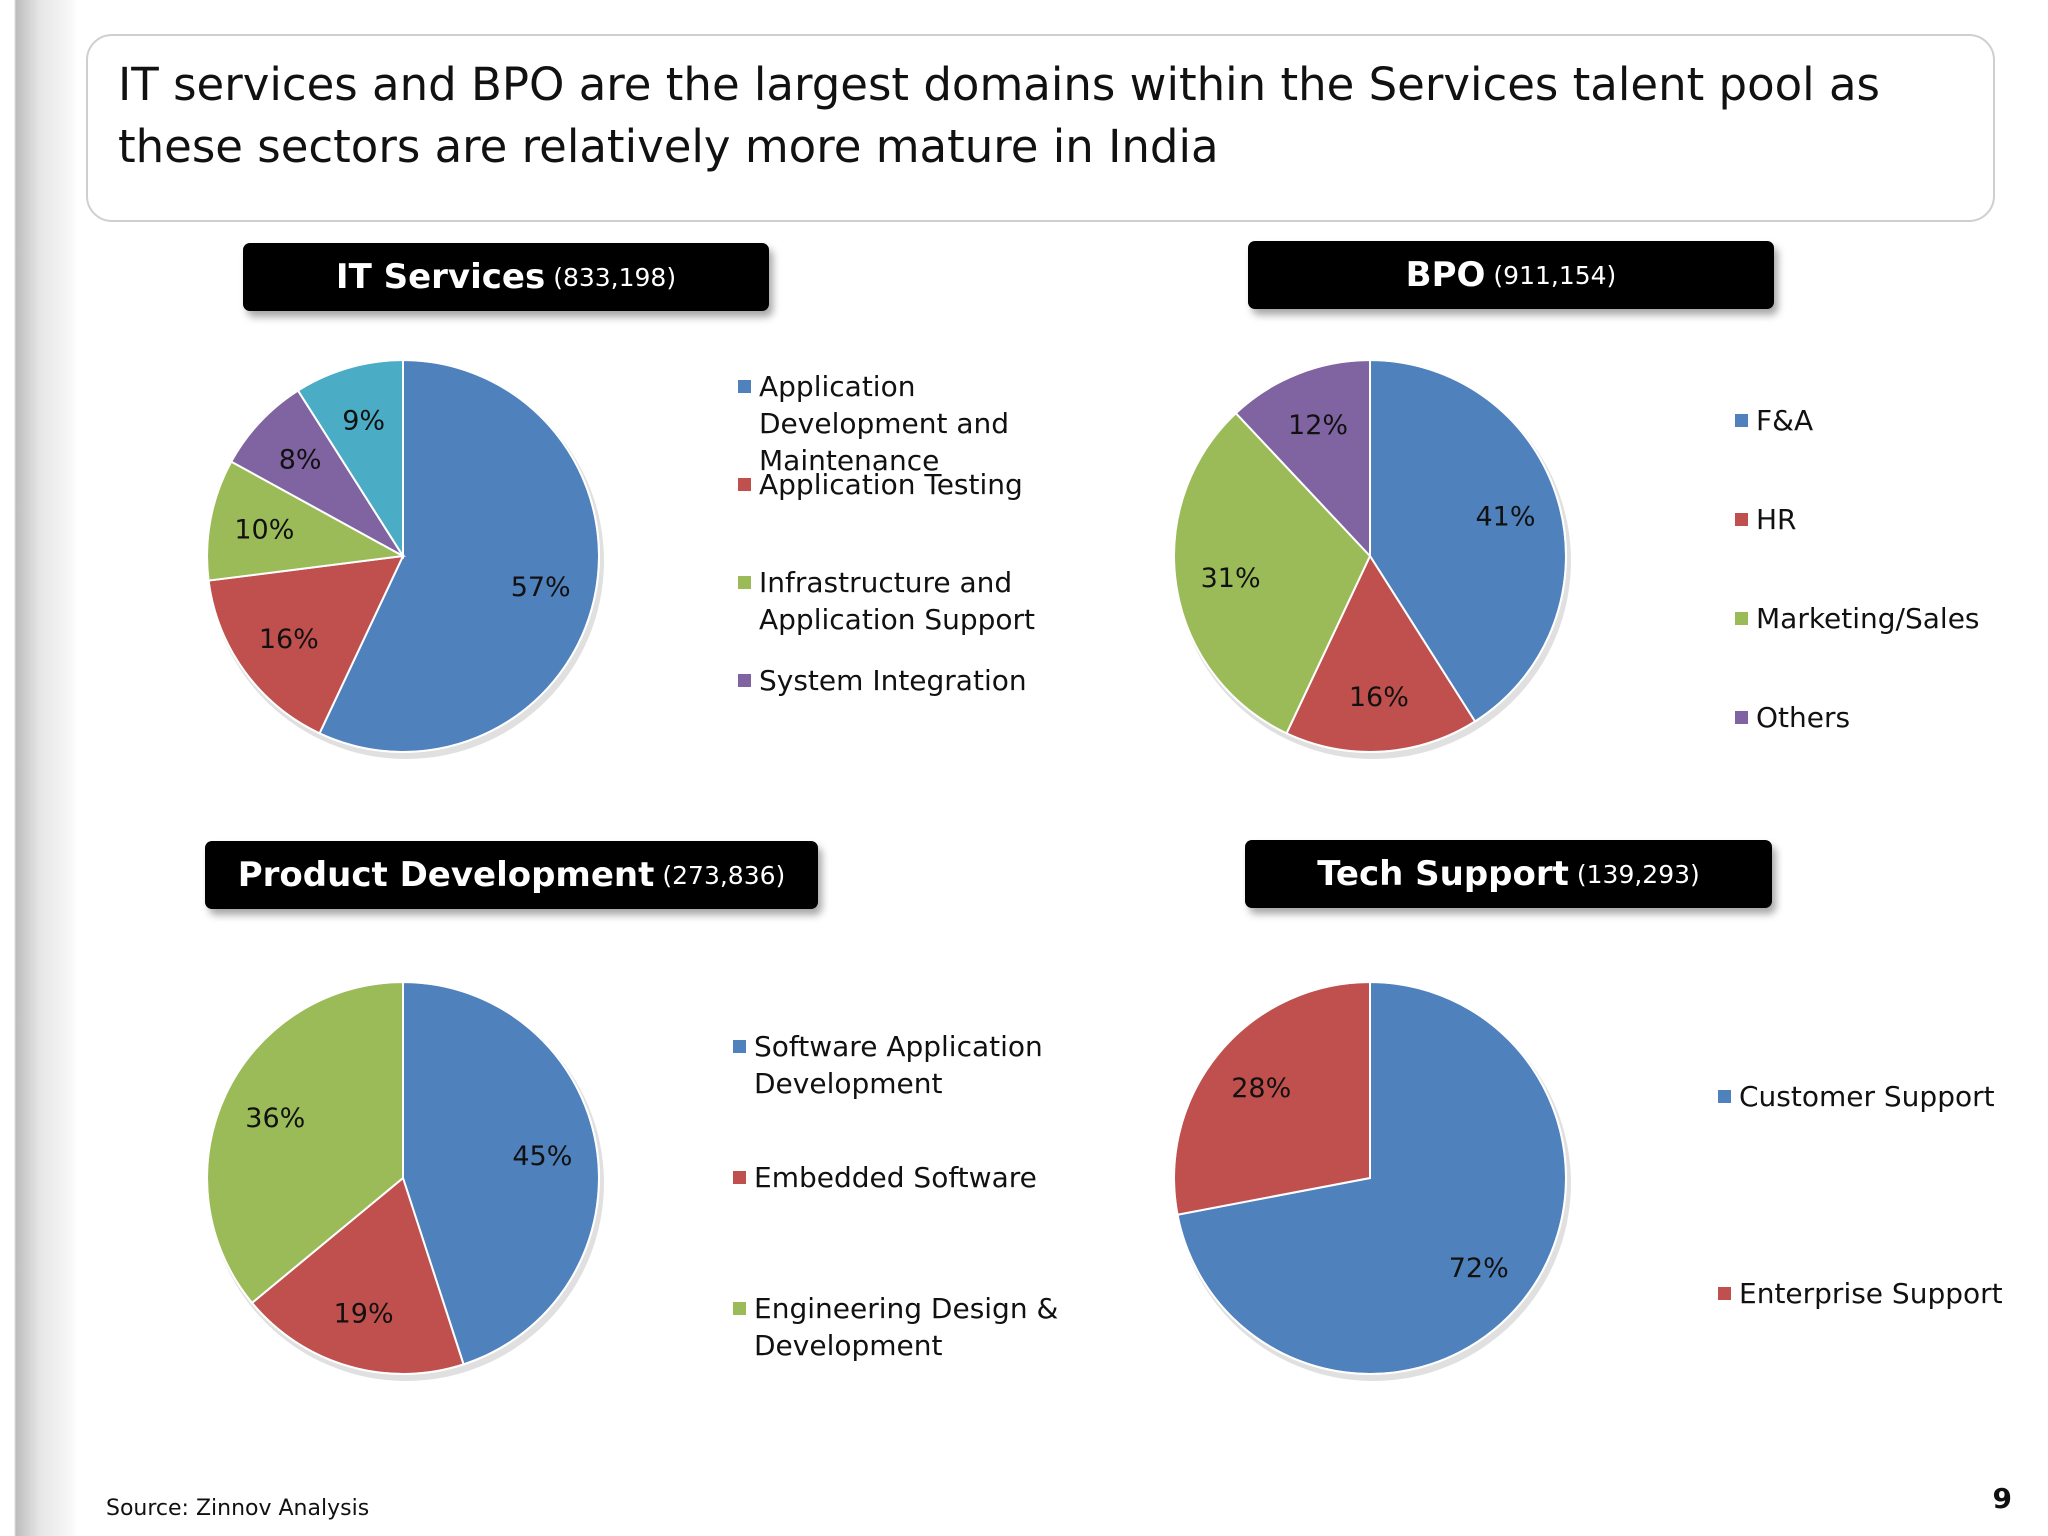 This screenshot has width=2048, height=1536. What do you see at coordinates (238, 1508) in the screenshot?
I see `source-note: Source: Zinnov Analysis` at bounding box center [238, 1508].